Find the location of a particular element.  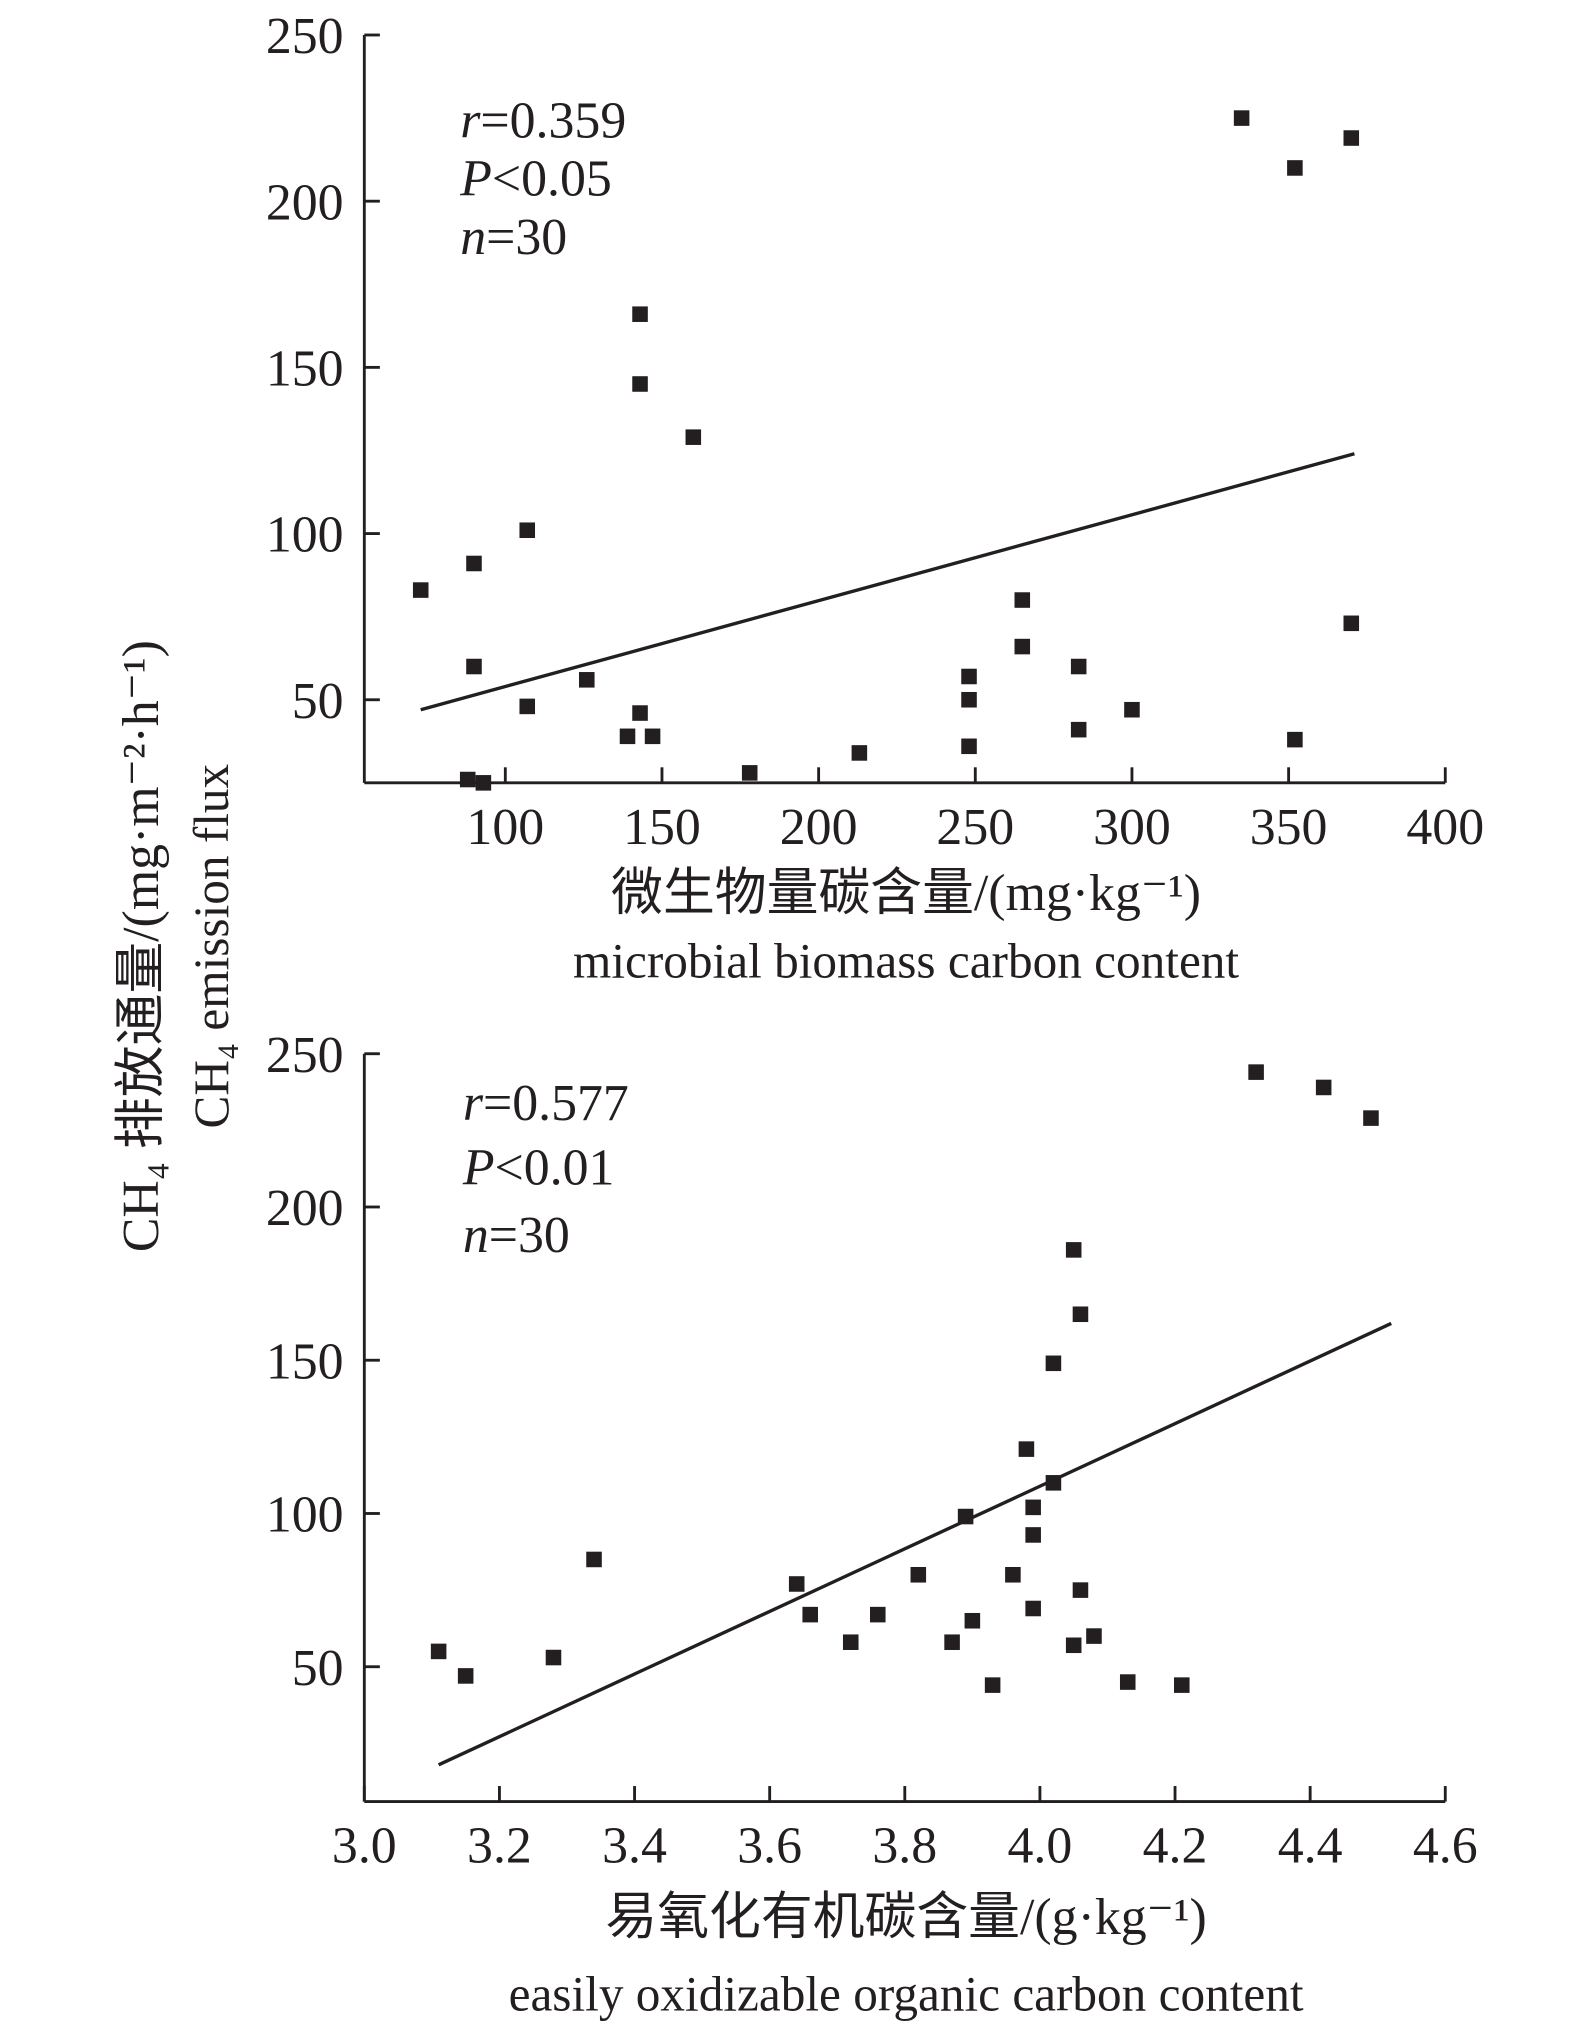

stat-line: r=0.577 is located at coordinates (546, 1103).